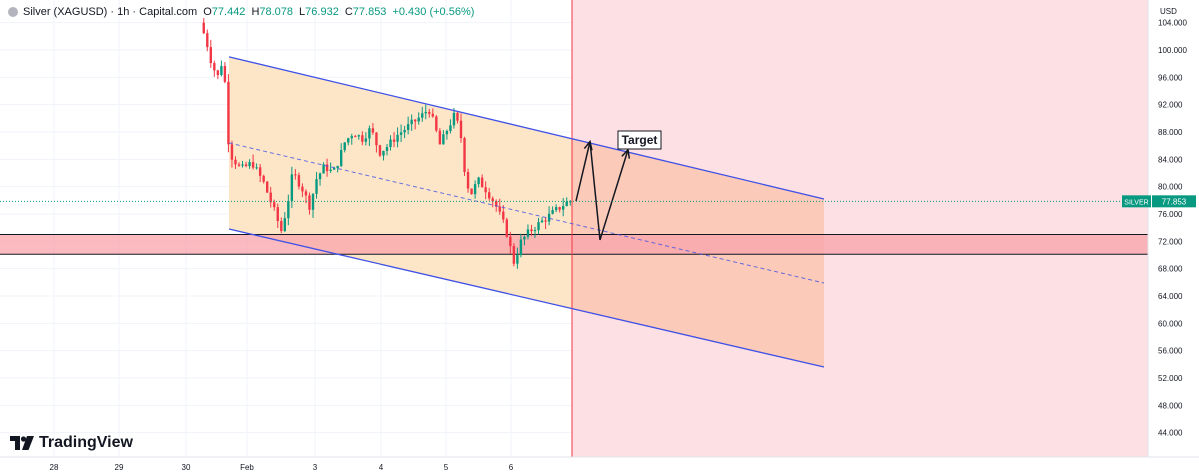 This screenshot has width=1199, height=476. I want to click on tradingview-icon, so click(22, 443).